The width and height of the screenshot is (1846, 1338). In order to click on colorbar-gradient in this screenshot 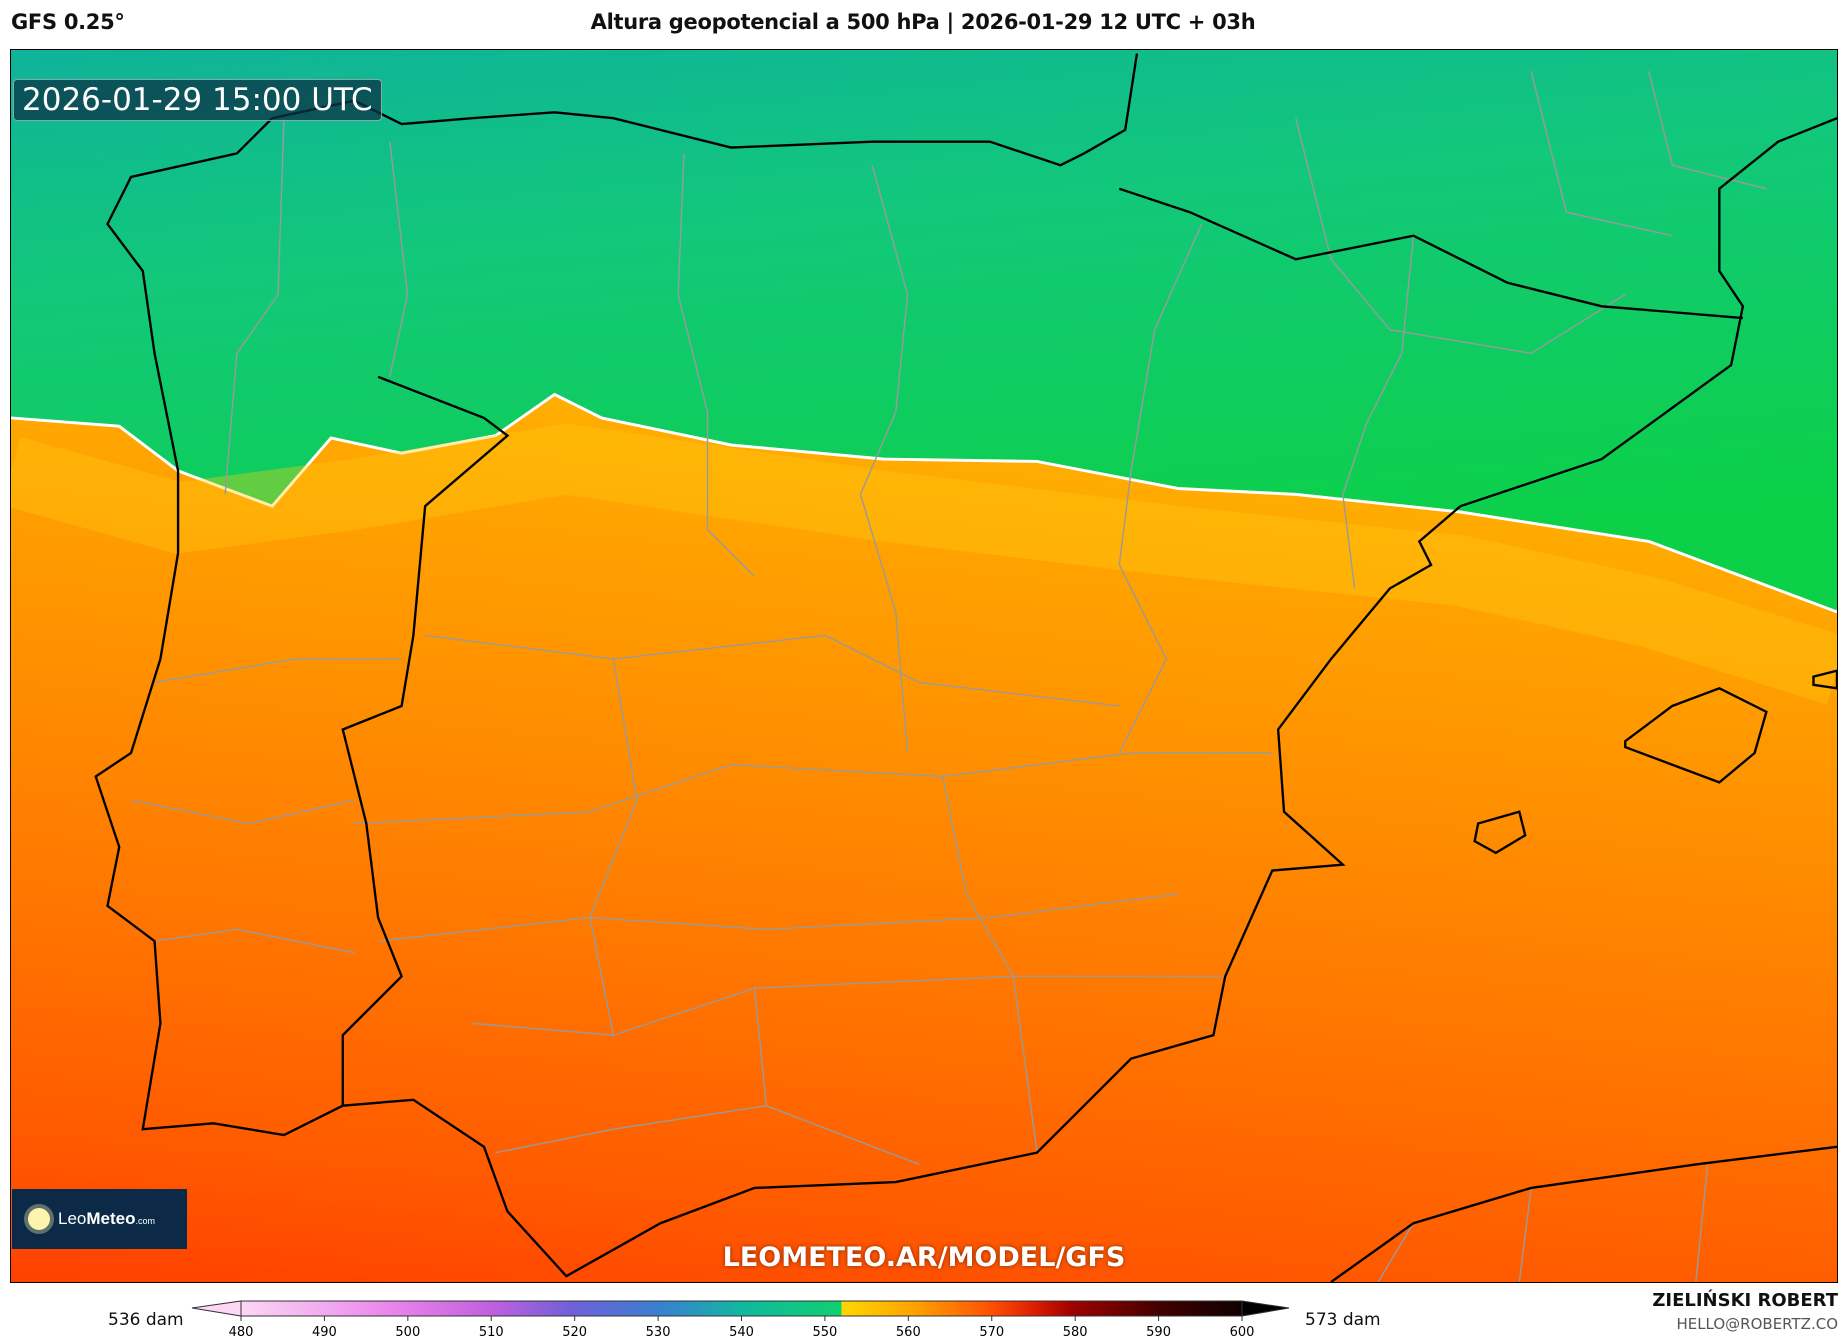, I will do `click(741, 1308)`.